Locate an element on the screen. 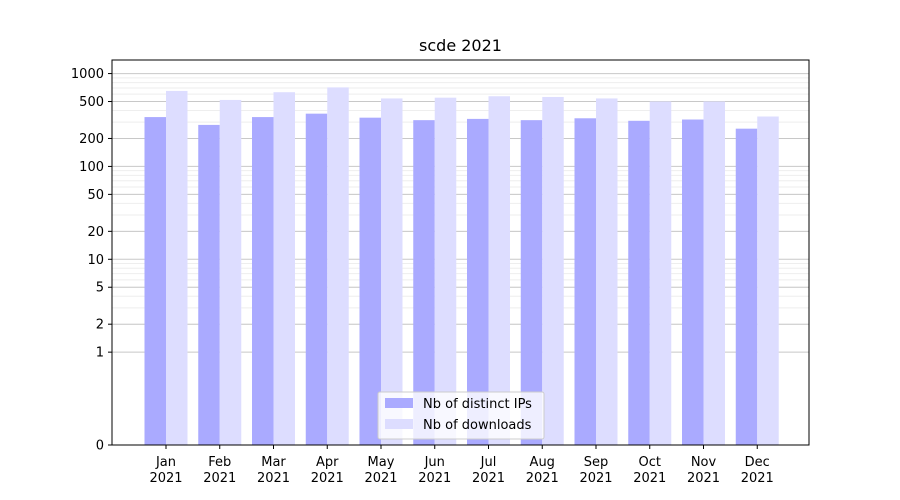 This screenshot has width=900, height=500. y-axis-ticks: 0 1 2 5 10 20 50 100 200 500 1000 is located at coordinates (91, 260).